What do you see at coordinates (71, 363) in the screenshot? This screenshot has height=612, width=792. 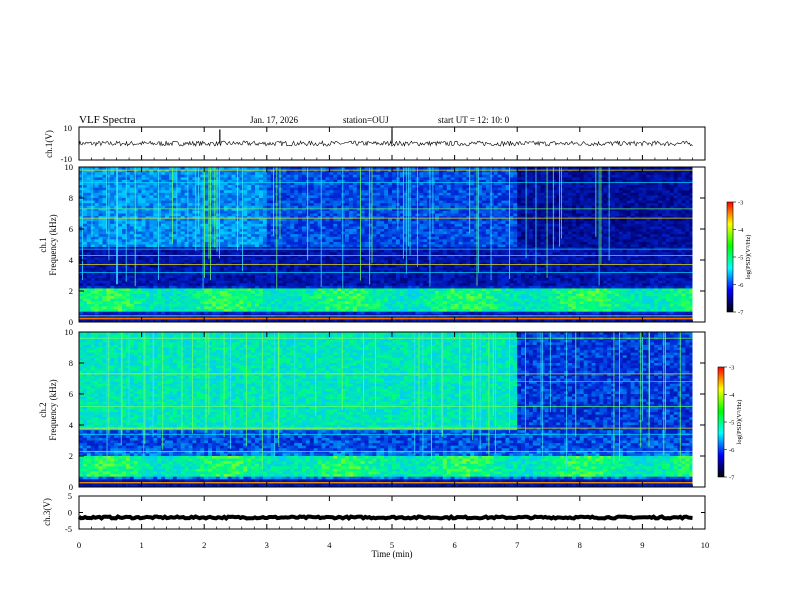 I see `spec2-ytick-label-4: 8` at bounding box center [71, 363].